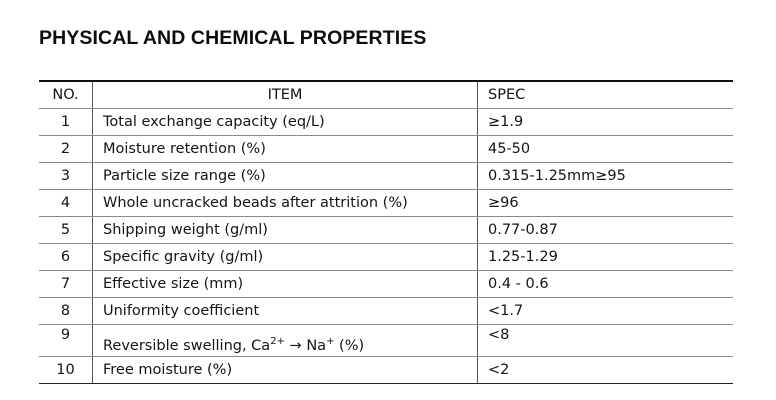 Image resolution: width=776 pixels, height=400 pixels. What do you see at coordinates (277, 341) in the screenshot?
I see `superscript-charge: 2+` at bounding box center [277, 341].